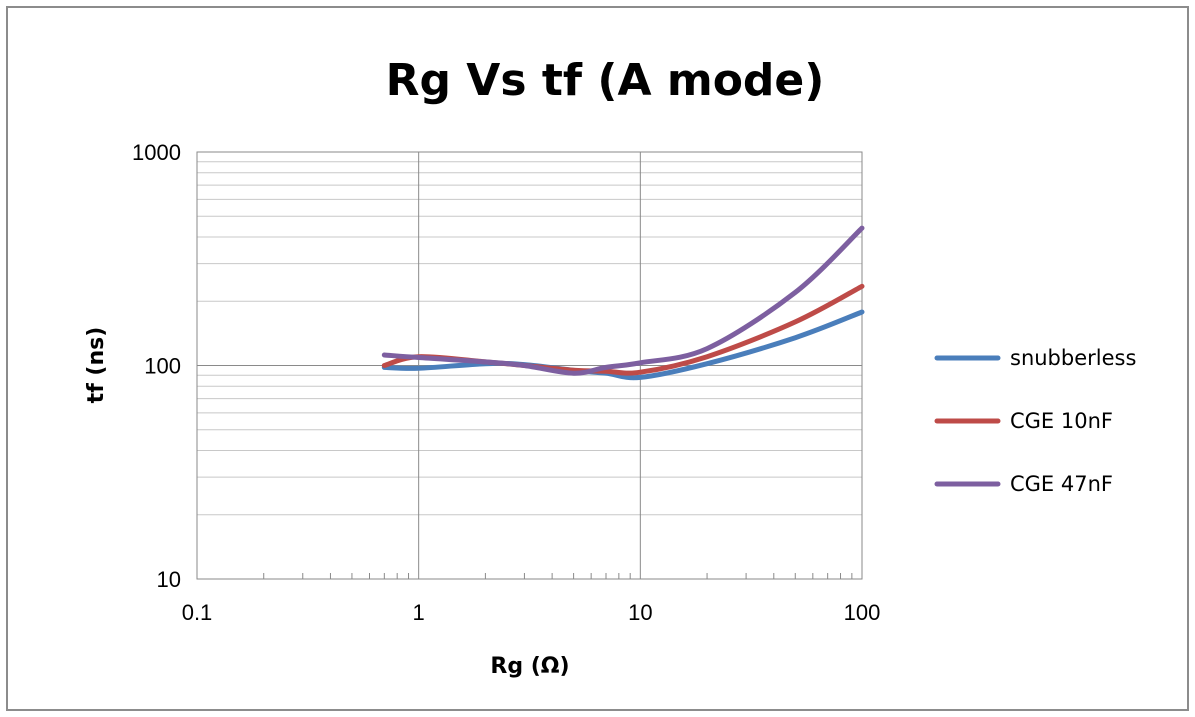 Image resolution: width=1195 pixels, height=717 pixels. I want to click on y-tick-label: 100, so click(162, 366).